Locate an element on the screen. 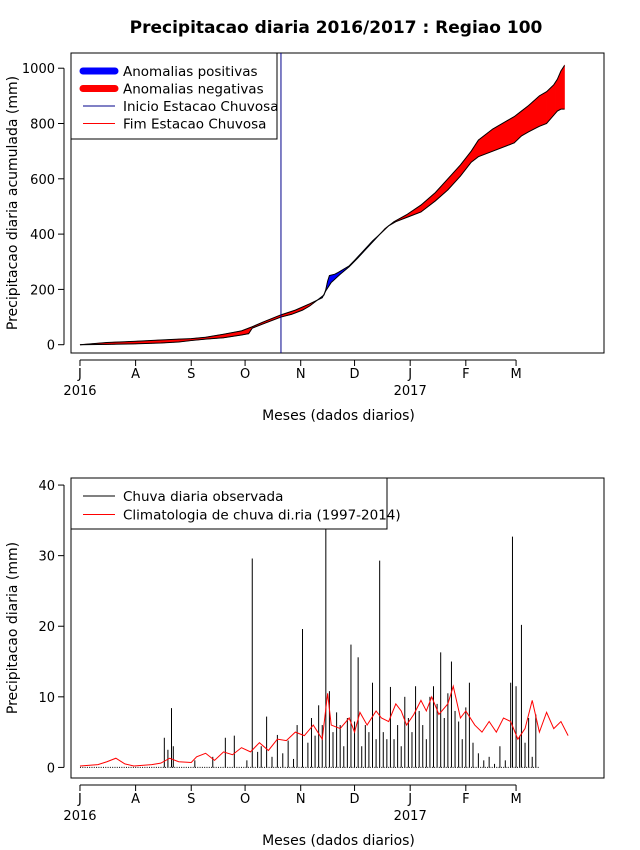 This screenshot has width=640, height=850. legend-label: Climatologia de chuva di.ria (1997-2014) is located at coordinates (262, 516).